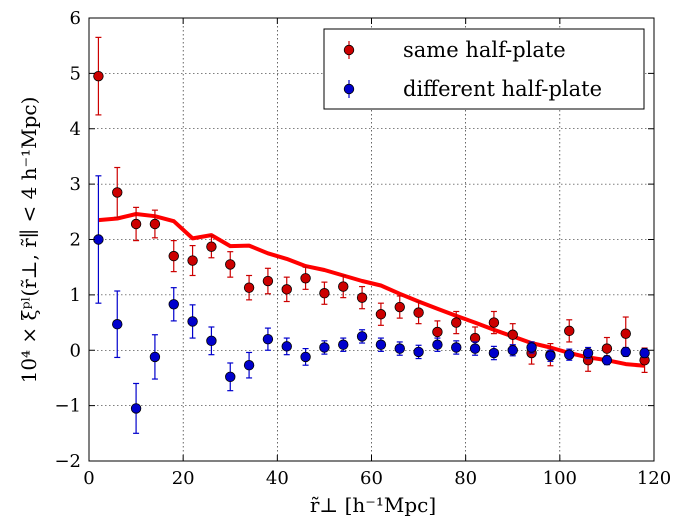  Describe the element at coordinates (560, 478) in the screenshot. I see `x-tick-label: 100` at that location.